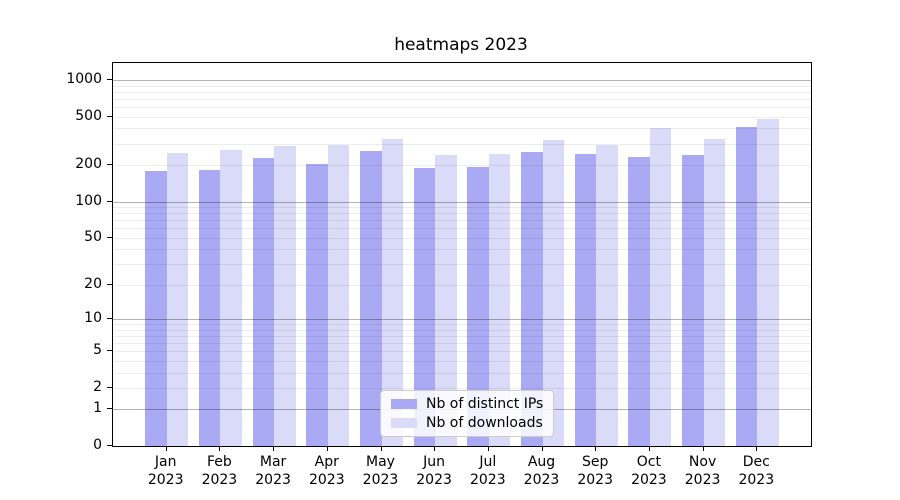 Image resolution: width=900 pixels, height=500 pixels. Describe the element at coordinates (595, 471) in the screenshot. I see `x-tick-label-sep: Sep 2023` at that location.